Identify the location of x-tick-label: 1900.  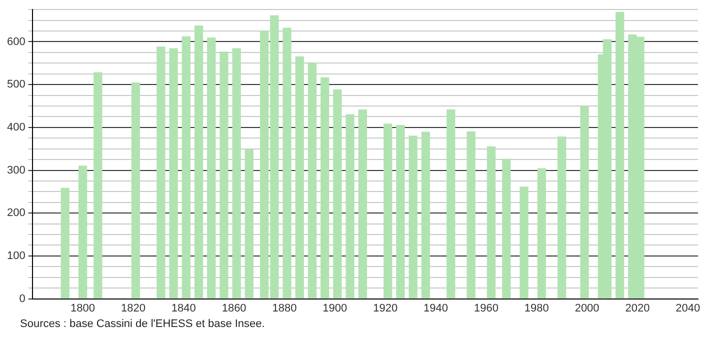
(335, 308).